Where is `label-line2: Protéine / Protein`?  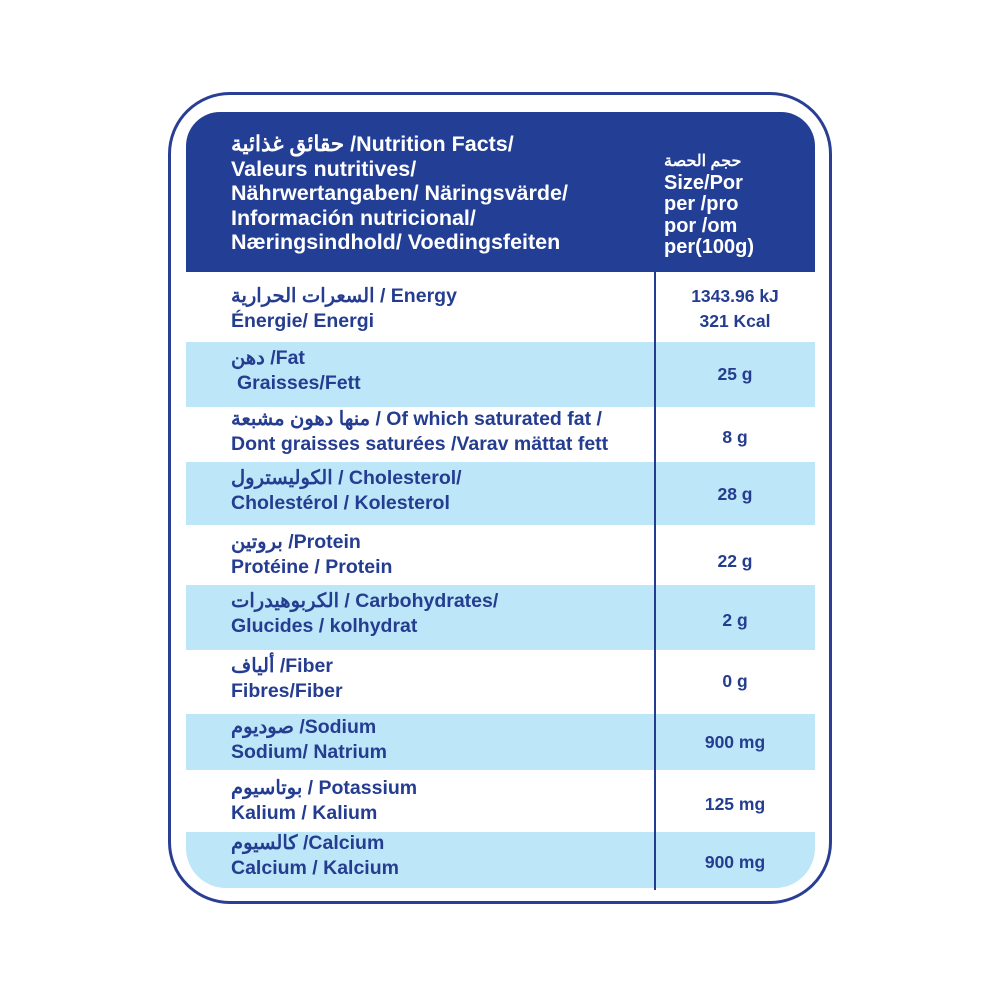
label-line2: Protéine / Protein is located at coordinates (312, 567).